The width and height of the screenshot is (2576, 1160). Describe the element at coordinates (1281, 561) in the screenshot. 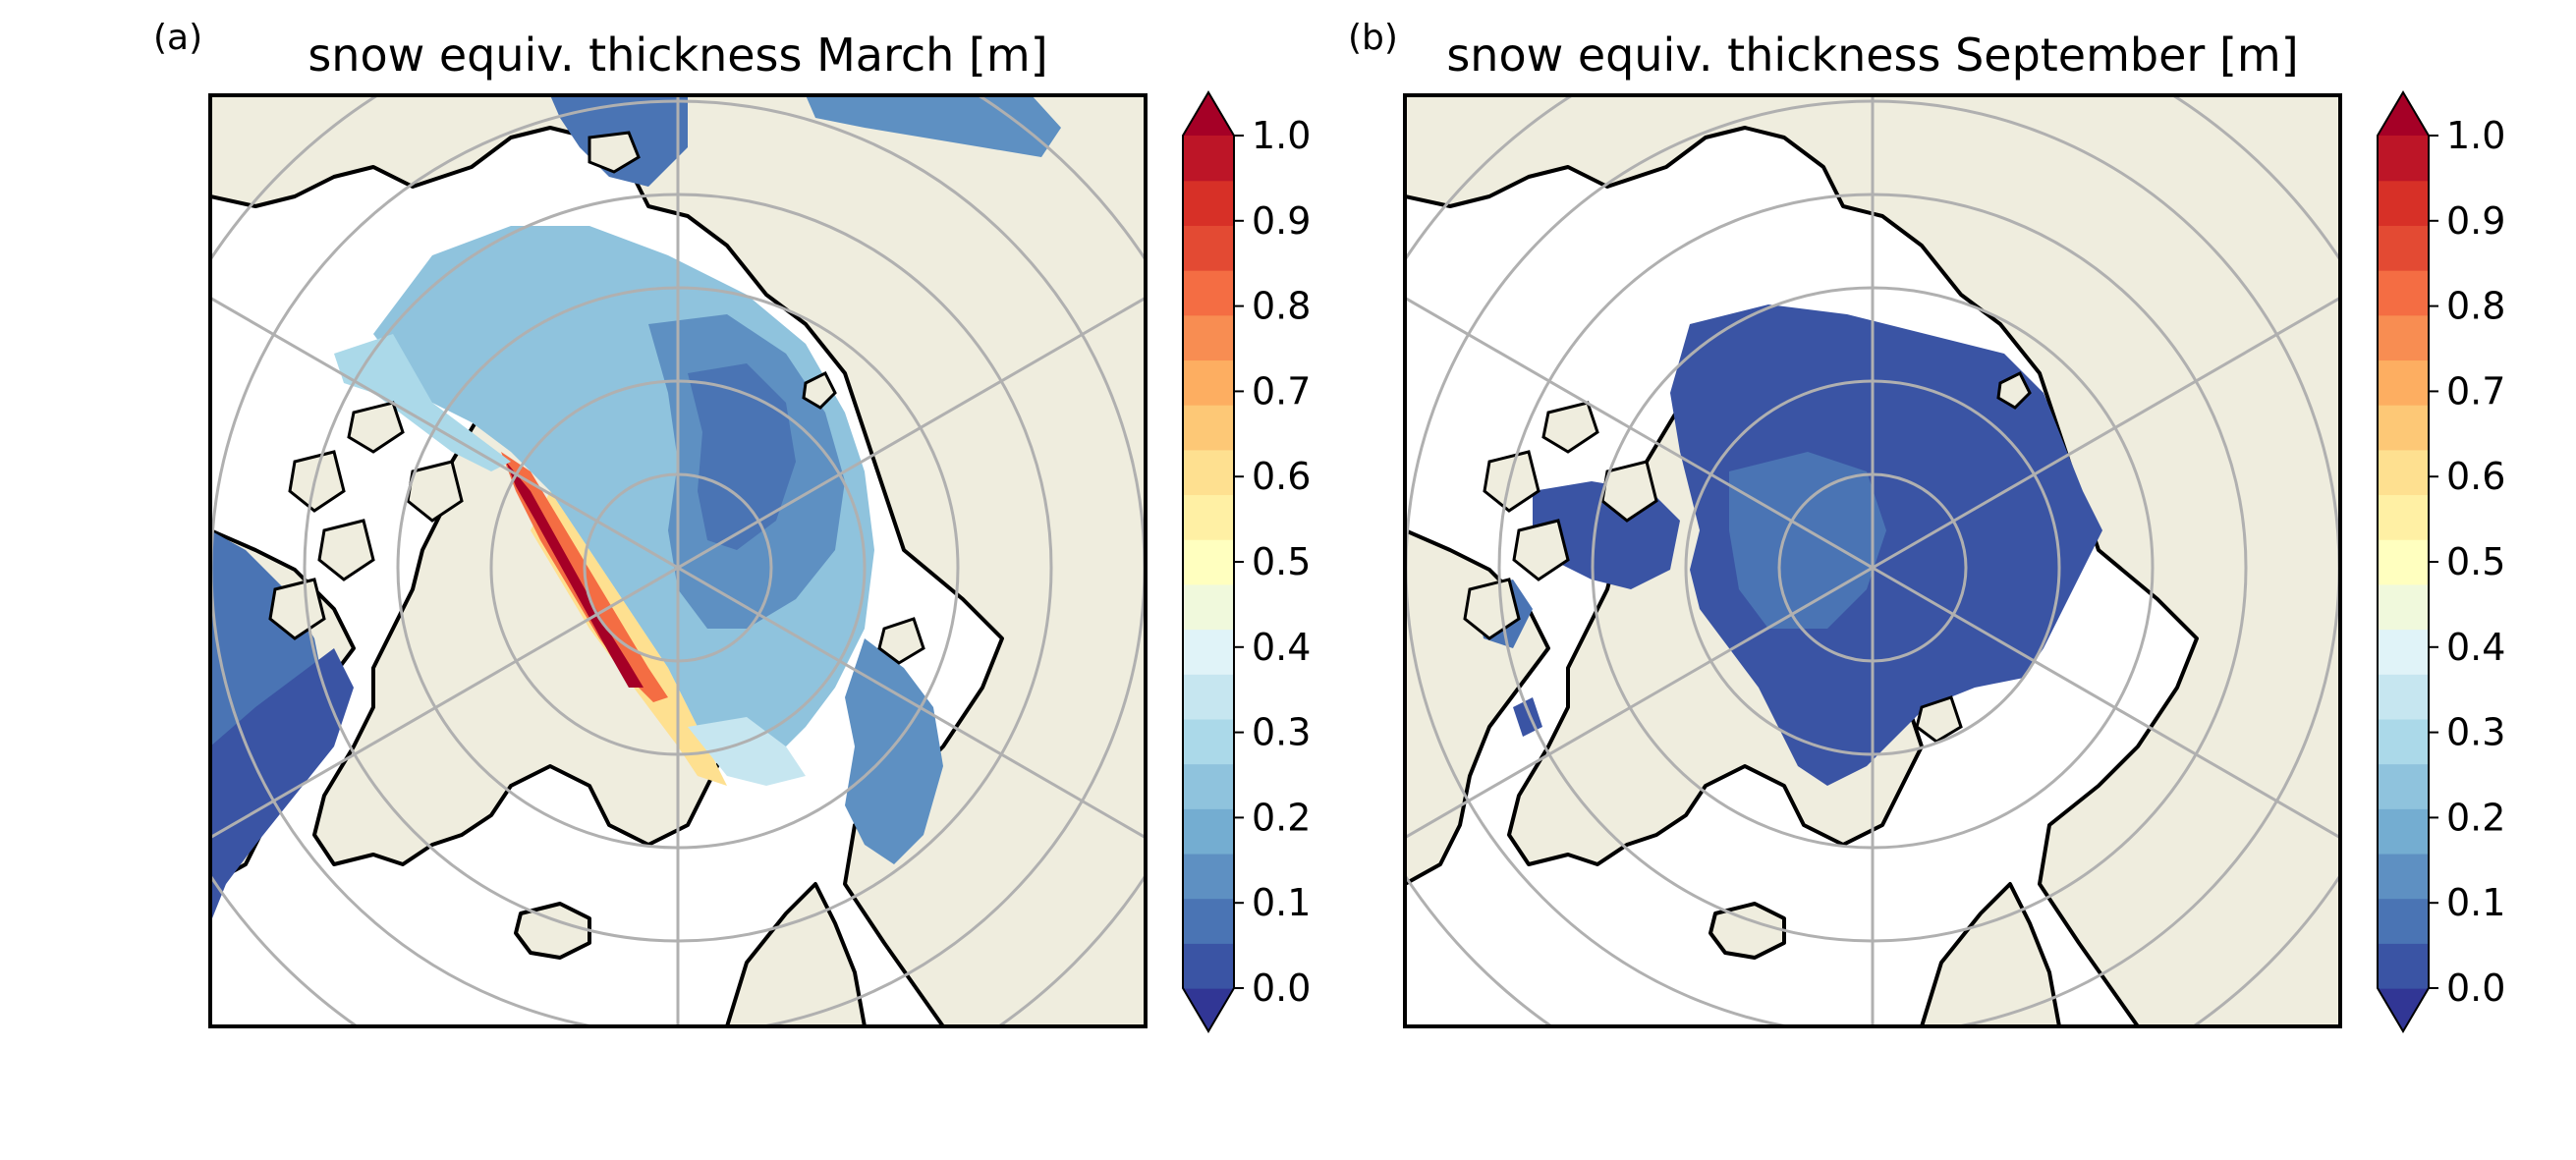

I see `colorbar-a-tick-label: 0.5` at that location.